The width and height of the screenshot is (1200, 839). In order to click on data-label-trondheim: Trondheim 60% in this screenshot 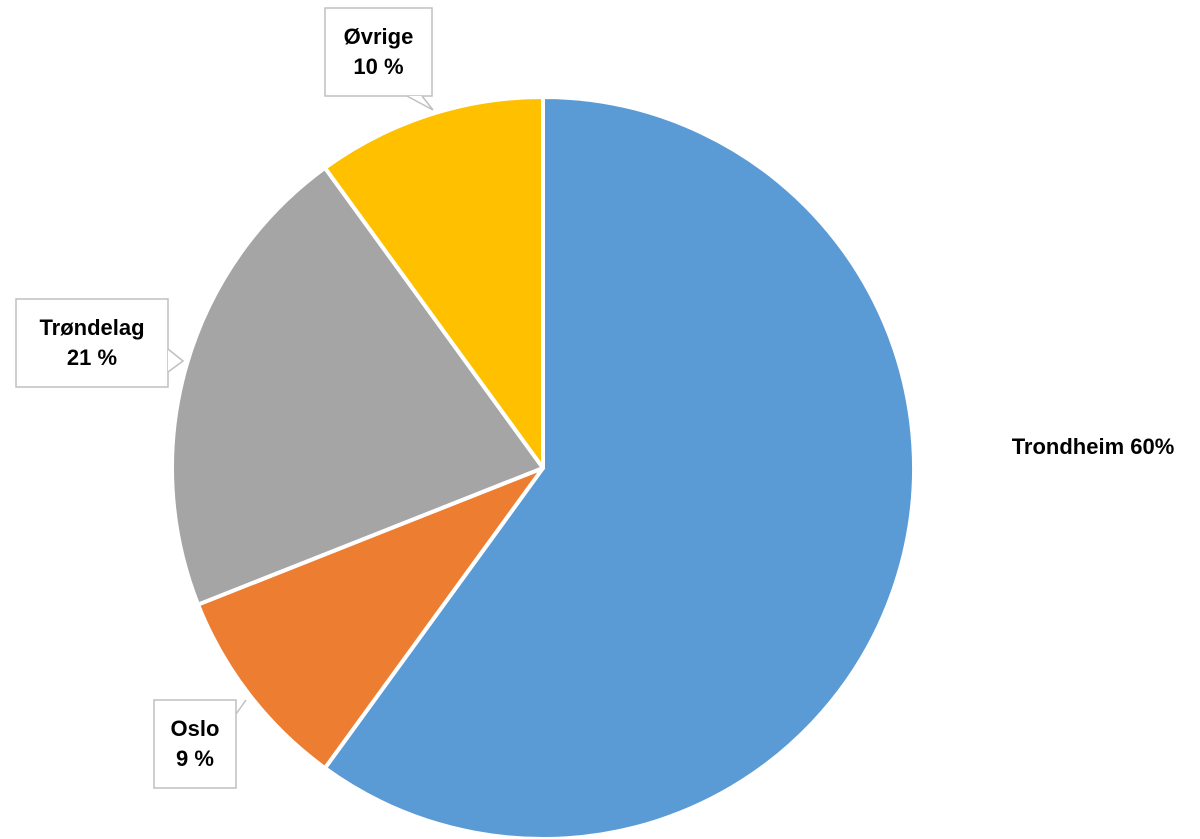, I will do `click(1093, 446)`.